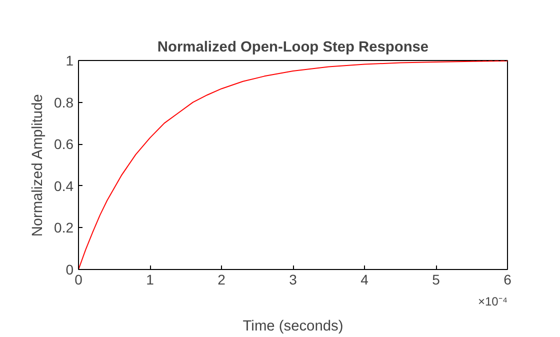 The image size is (560, 337). What do you see at coordinates (293, 48) in the screenshot?
I see `chart-title: Normalized Open-Loop Step Response` at bounding box center [293, 48].